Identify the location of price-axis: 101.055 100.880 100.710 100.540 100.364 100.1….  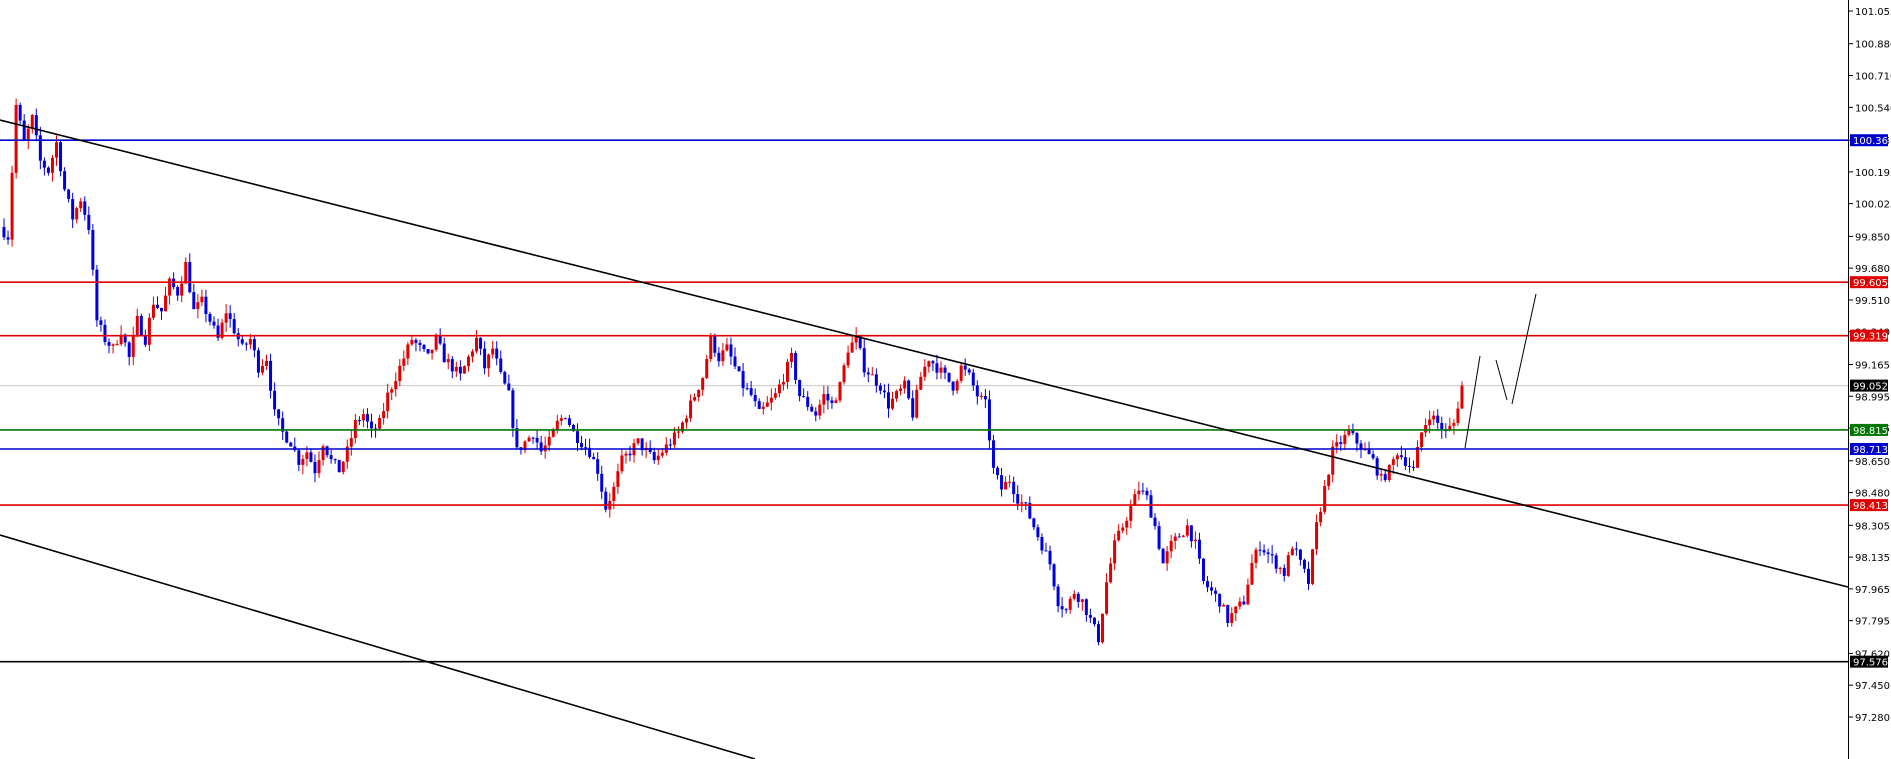
(1869, 365).